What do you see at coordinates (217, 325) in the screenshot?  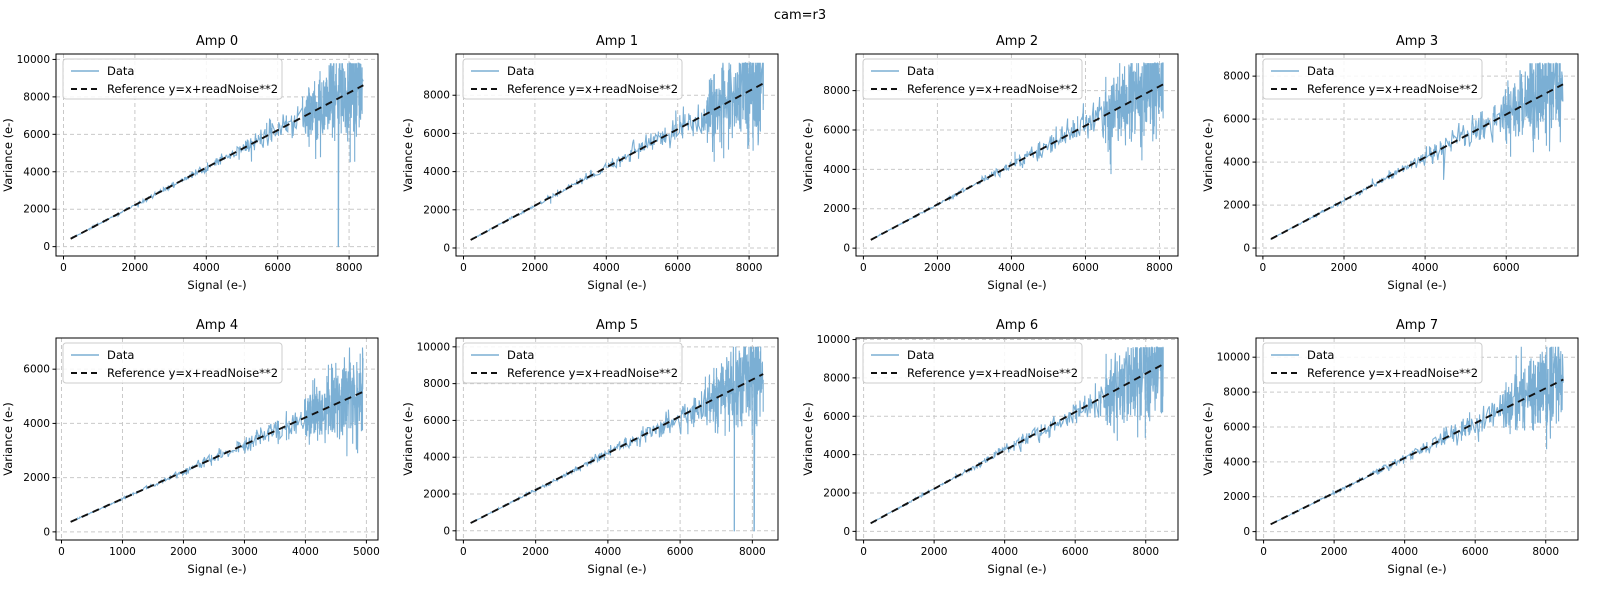 I see `subplot-title: Amp 4` at bounding box center [217, 325].